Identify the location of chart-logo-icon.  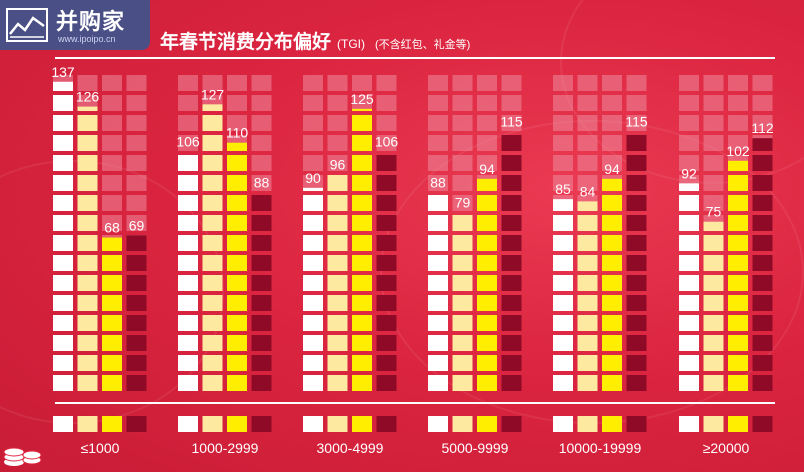
(27, 25).